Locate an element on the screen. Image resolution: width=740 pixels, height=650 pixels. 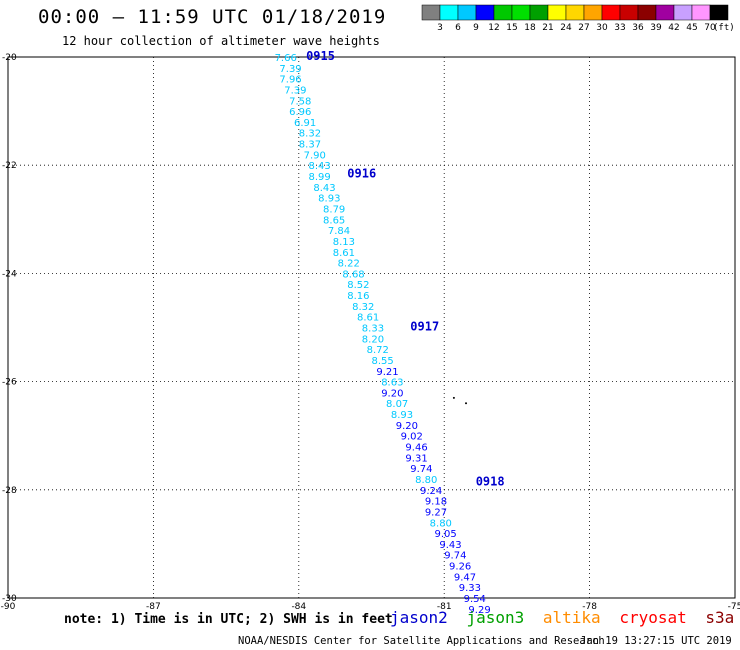
x-tick-label: -75 is located at coordinates (734, 607).